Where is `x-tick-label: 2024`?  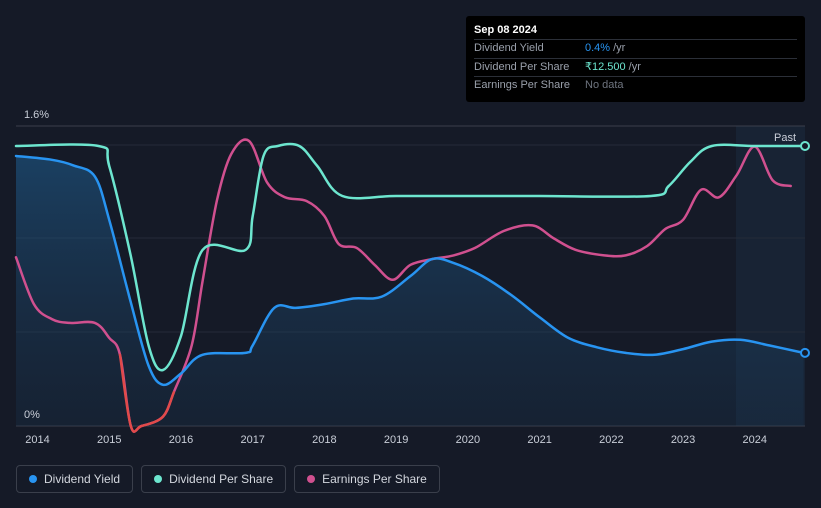
x-tick-label: 2024 is located at coordinates (755, 440).